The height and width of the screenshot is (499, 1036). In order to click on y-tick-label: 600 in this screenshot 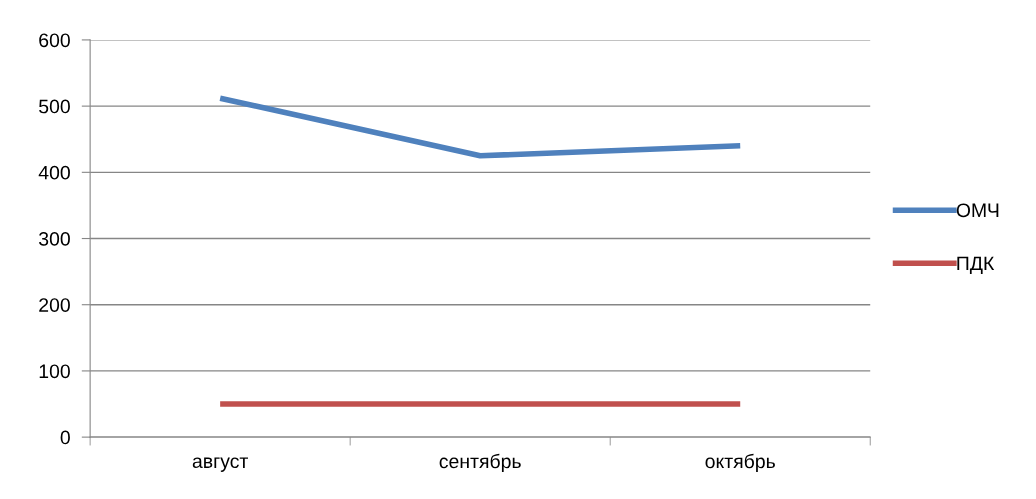, I will do `click(54, 40)`.